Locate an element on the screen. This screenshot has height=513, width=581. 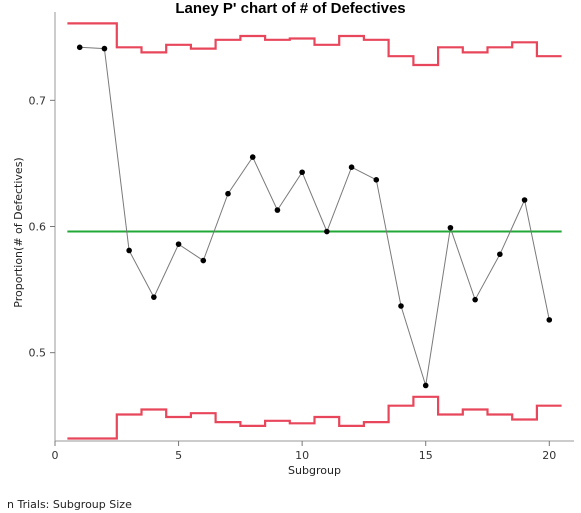
y-tick-label-0.6: 0.6 is located at coordinates (38, 227).